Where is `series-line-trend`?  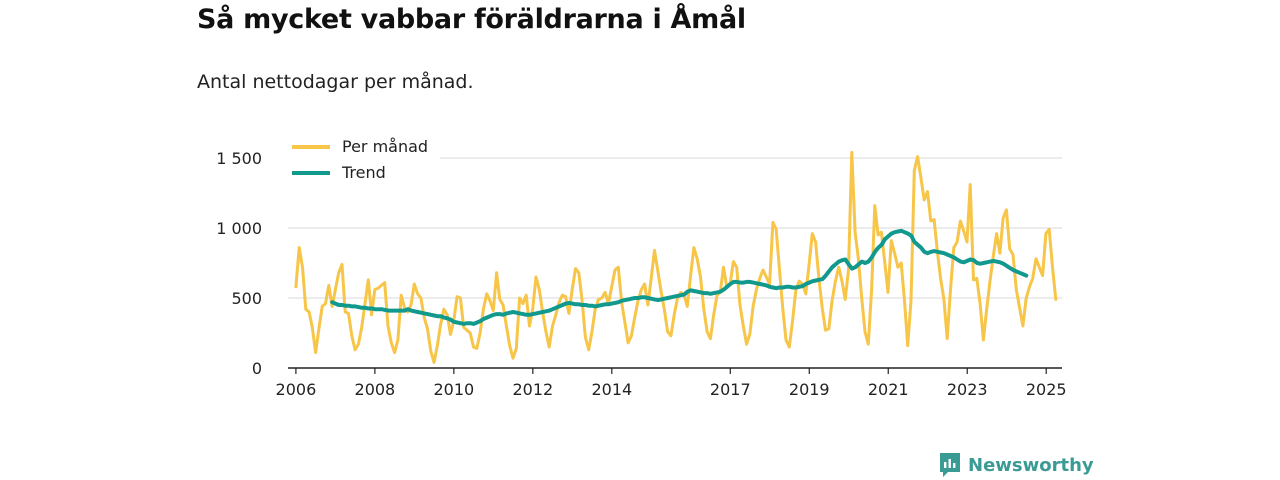 series-line-trend is located at coordinates (679, 277).